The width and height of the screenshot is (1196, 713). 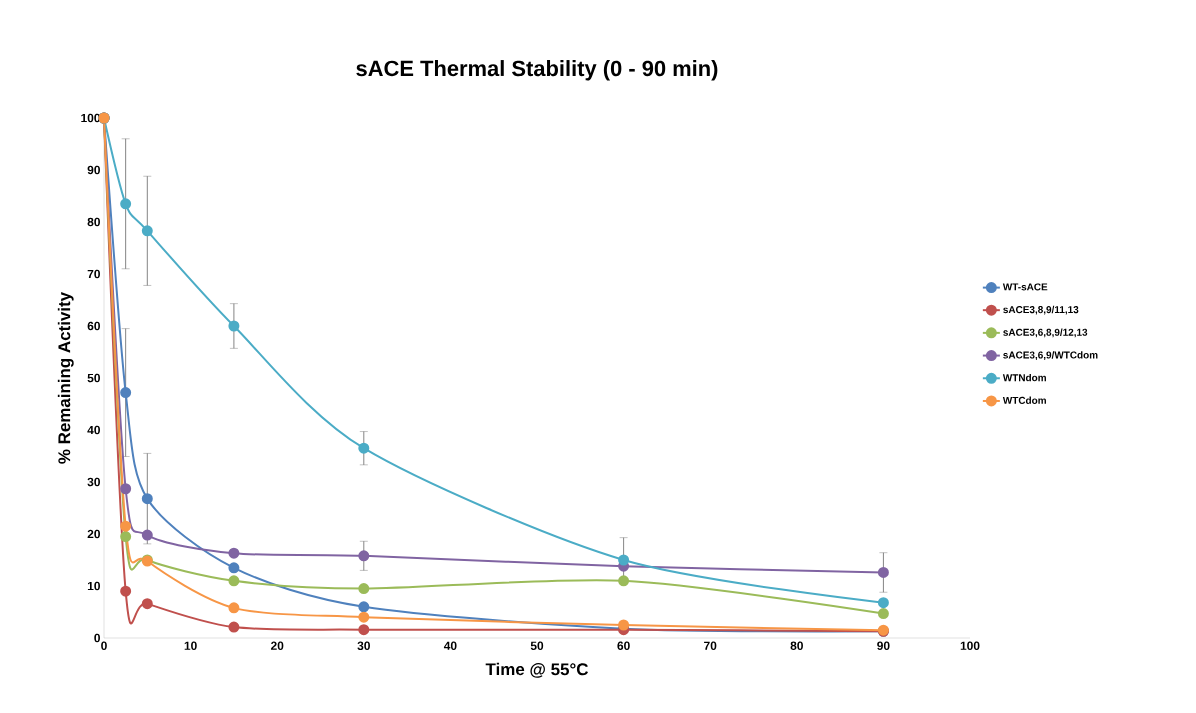 What do you see at coordinates (93, 378) in the screenshot?
I see `y-tick-label: 50` at bounding box center [93, 378].